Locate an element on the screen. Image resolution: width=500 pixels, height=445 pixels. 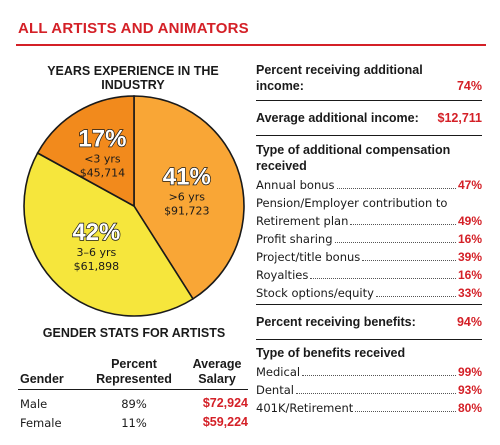
additional-income-section: Percent receiving additional income: 74% is located at coordinates (369, 79).